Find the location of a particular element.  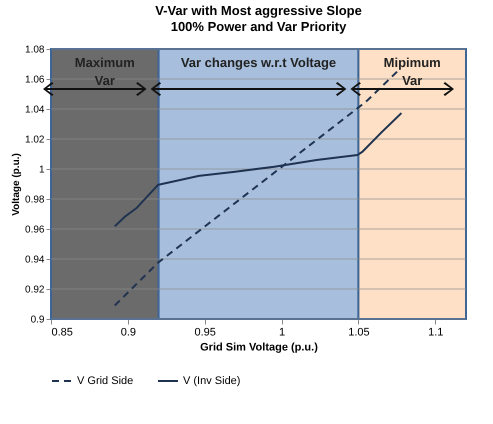

x-tick-label: 1.05 is located at coordinates (359, 332).